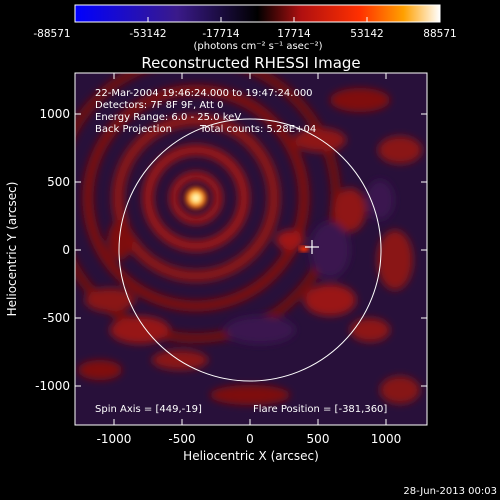  What do you see at coordinates (159, 105) in the screenshot?
I see `info-line-detectors: Detectors: 7F 8F 9F, Att 0` at bounding box center [159, 105].